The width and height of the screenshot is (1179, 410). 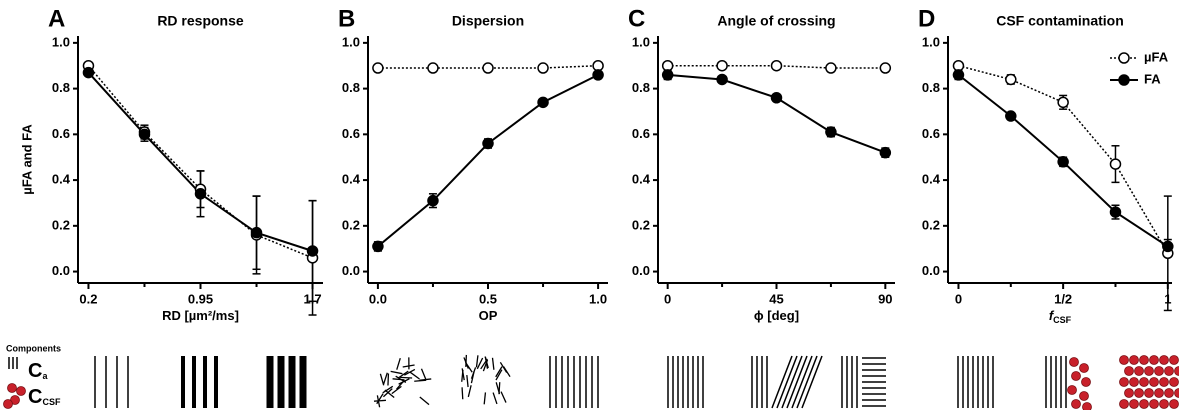 What do you see at coordinates (200, 315) in the screenshot?
I see `x-axis-label-main: RD [µm²/ms]` at bounding box center [200, 315].